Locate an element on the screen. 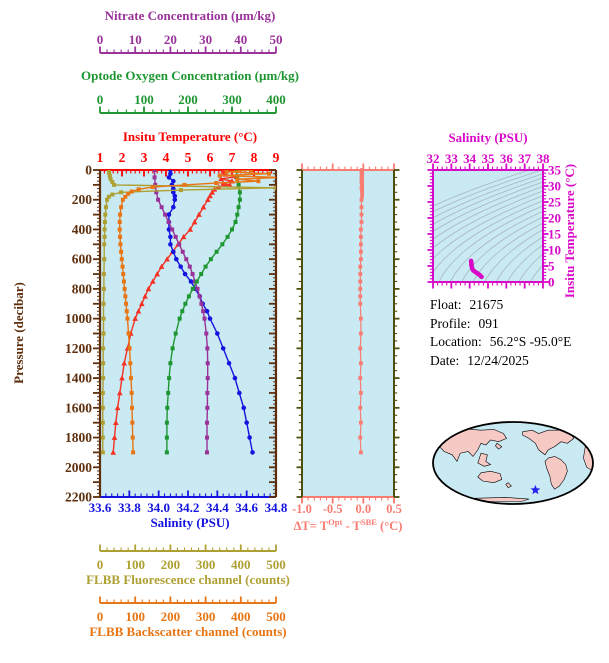 The width and height of the screenshot is (609, 663). main-plot-background is located at coordinates (188, 333).